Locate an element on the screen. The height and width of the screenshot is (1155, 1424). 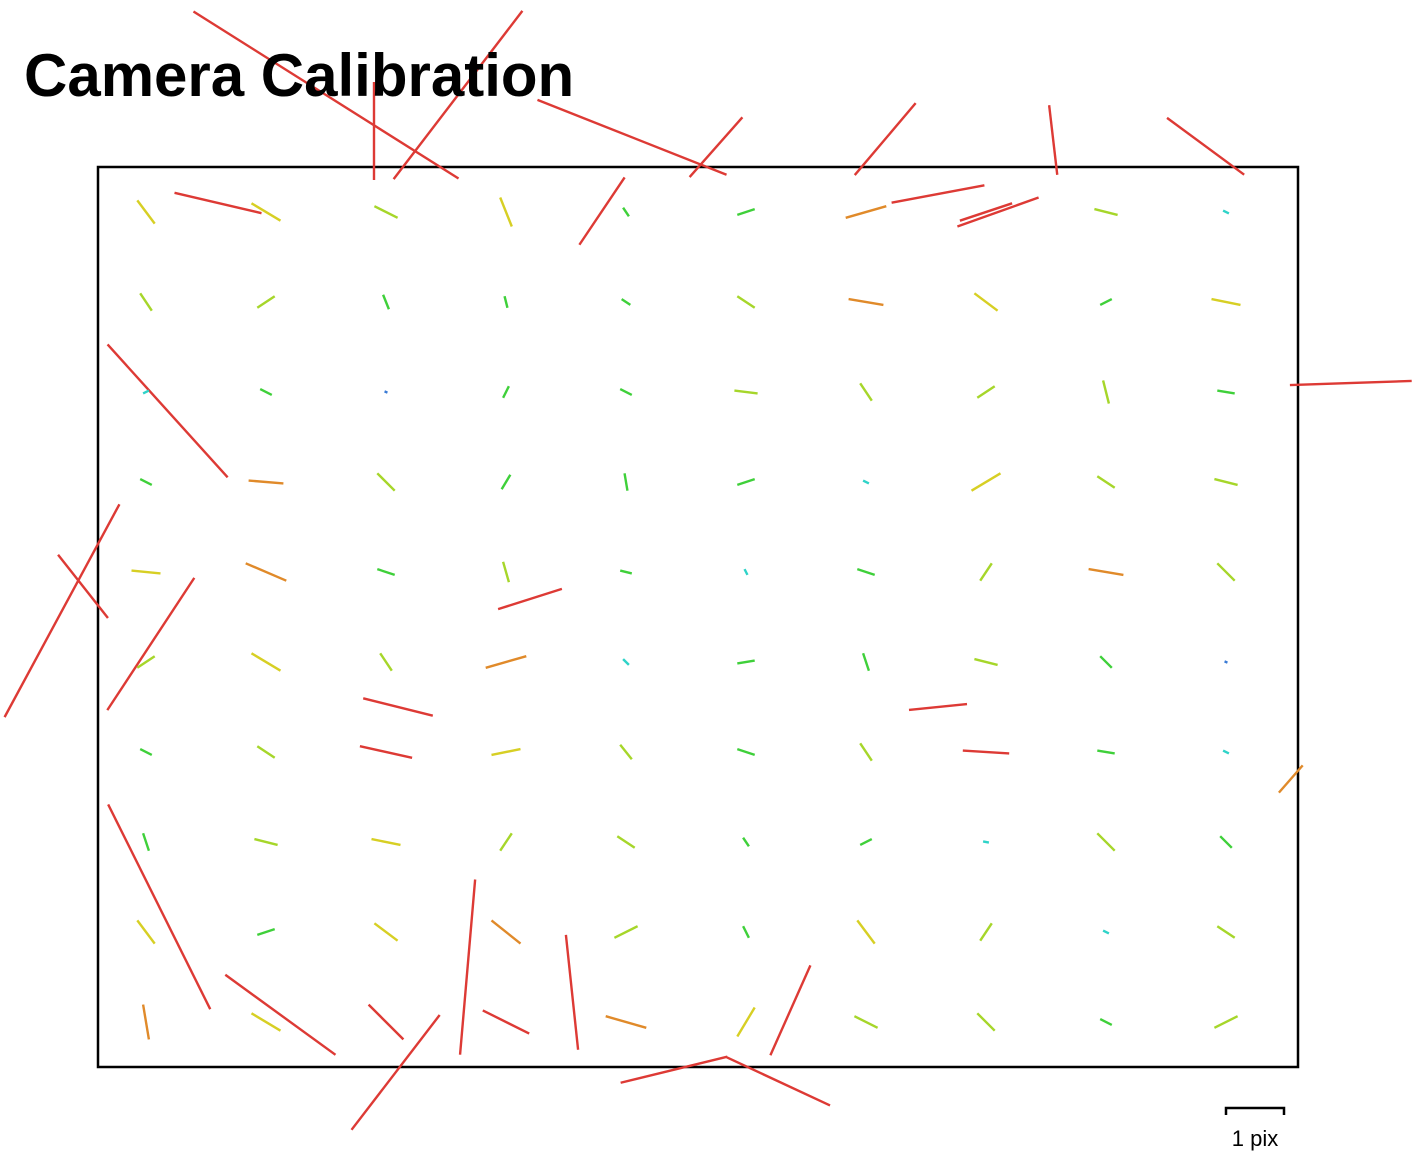
scale-bar: 1 pix is located at coordinates (1255, 1128).